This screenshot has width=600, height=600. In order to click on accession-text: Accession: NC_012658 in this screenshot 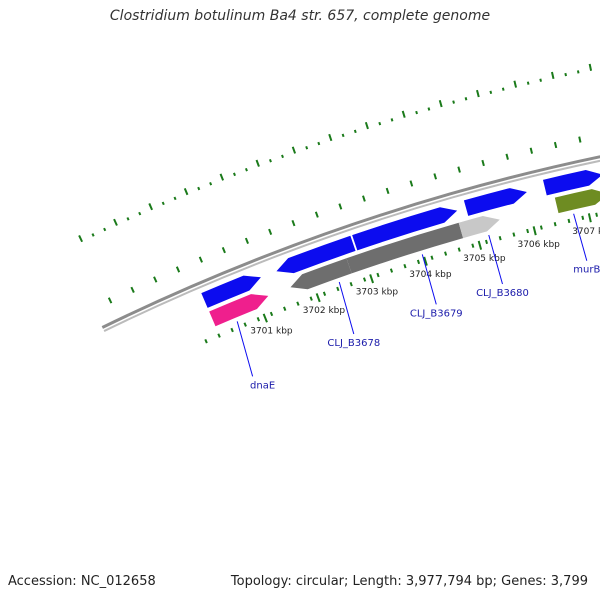, I will do `click(82, 581)`.